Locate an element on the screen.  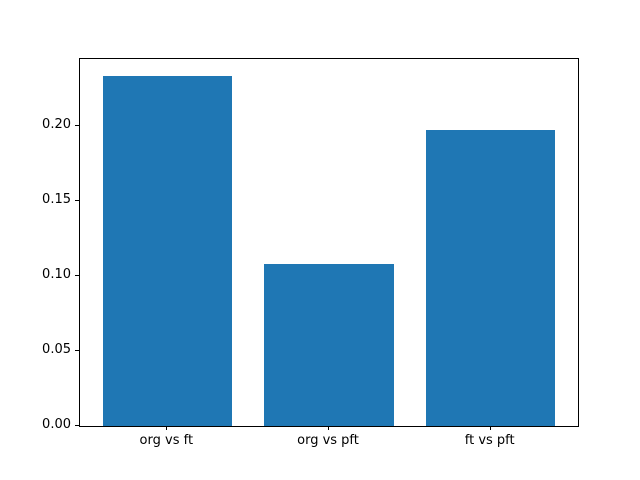
x-tick-label-ft-vs-pft: ft vs pft is located at coordinates (489, 440).